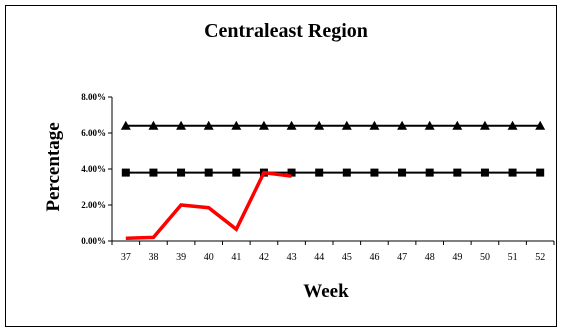 This screenshot has width=563, height=333. What do you see at coordinates (93, 133) in the screenshot?
I see `y-tick-label: 6.00%` at bounding box center [93, 133].